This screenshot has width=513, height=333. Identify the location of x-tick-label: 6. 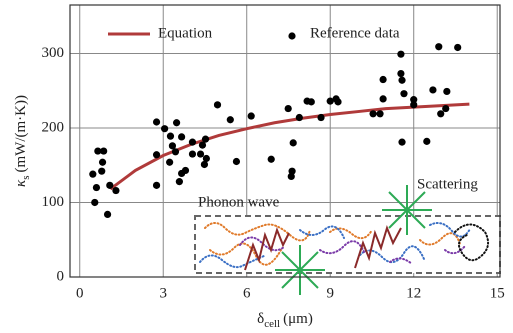
(247, 293).